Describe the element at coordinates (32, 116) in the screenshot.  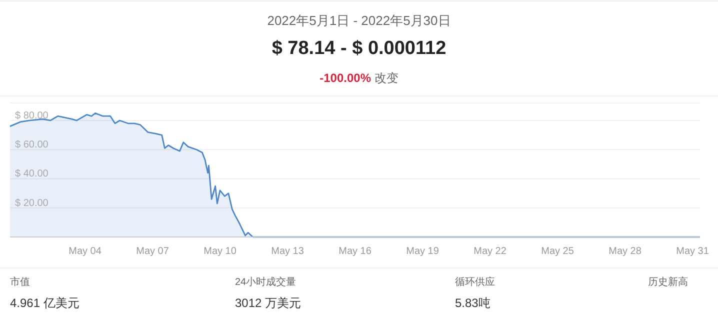
I see `y-tick-label: $ 80.00` at that location.